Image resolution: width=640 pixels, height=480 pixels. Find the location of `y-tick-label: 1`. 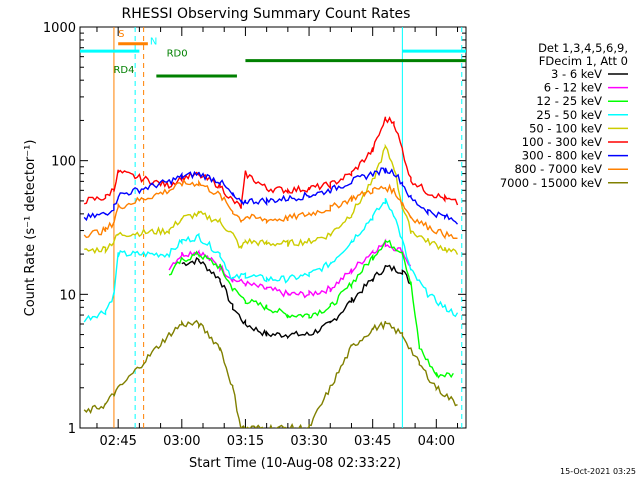

y-tick-label: 1 is located at coordinates (72, 429).